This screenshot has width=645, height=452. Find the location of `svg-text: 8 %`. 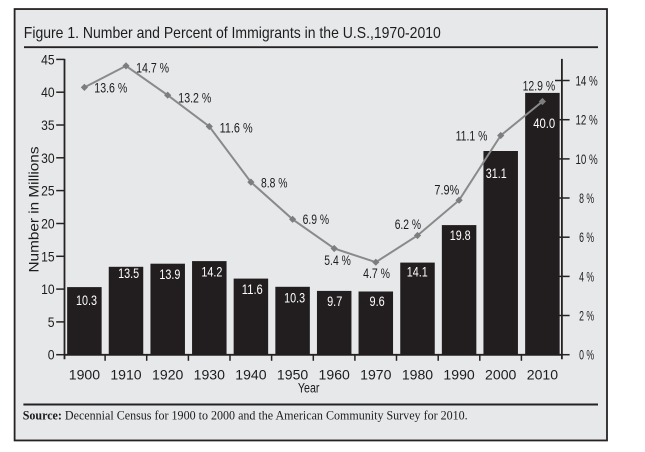

svg-text: 8 % is located at coordinates (586, 198).